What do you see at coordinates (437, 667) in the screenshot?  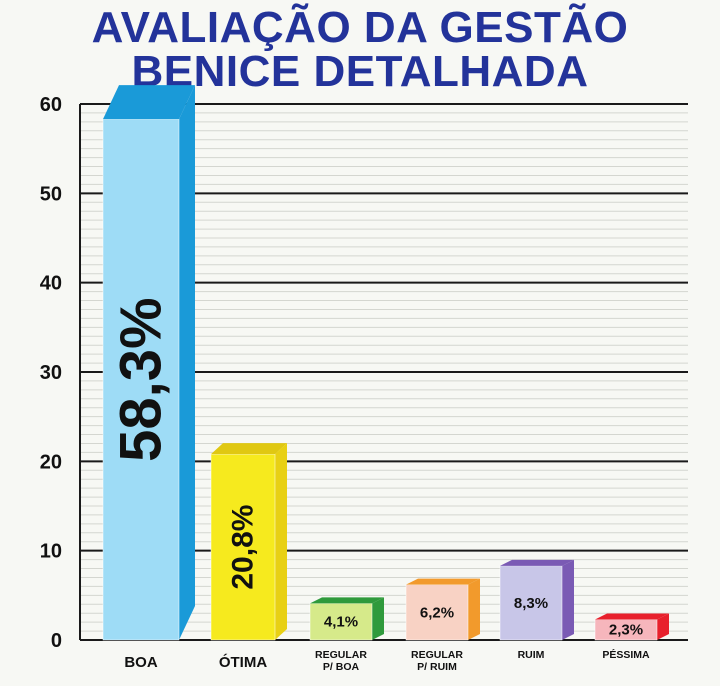 I see `x-category-label: P/ RUIM` at bounding box center [437, 667].